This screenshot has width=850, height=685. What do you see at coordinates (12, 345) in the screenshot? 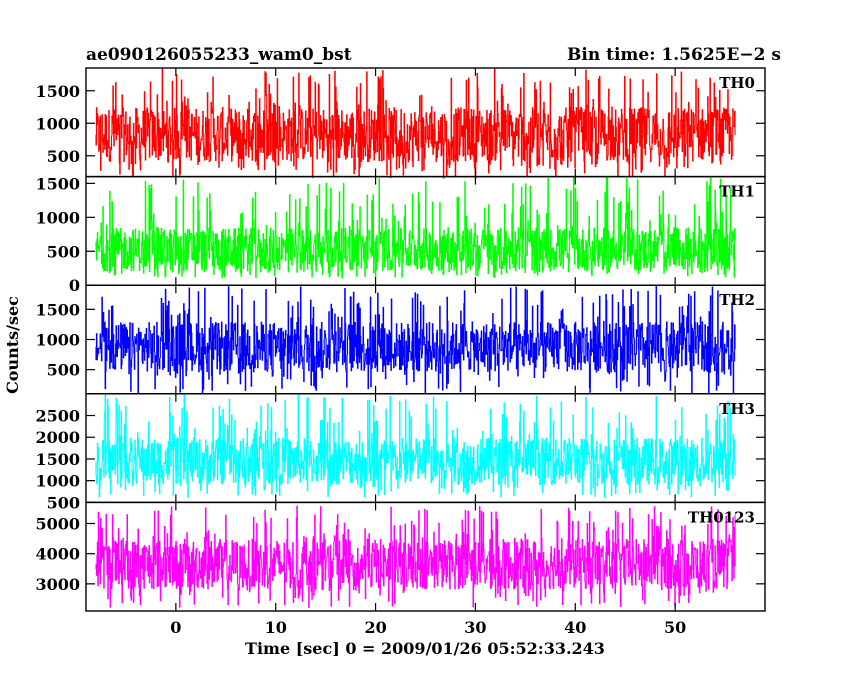
I see `y-axis-title: Counts/sec` at bounding box center [12, 345].